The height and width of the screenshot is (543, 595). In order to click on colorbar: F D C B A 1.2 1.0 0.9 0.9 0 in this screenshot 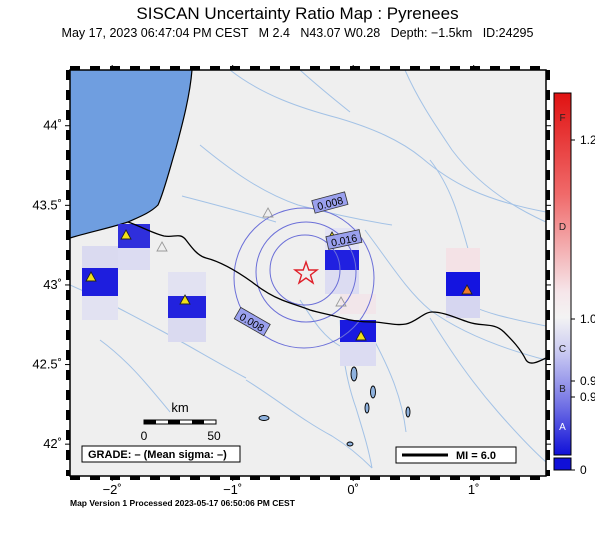, I will do `click(574, 284)`.